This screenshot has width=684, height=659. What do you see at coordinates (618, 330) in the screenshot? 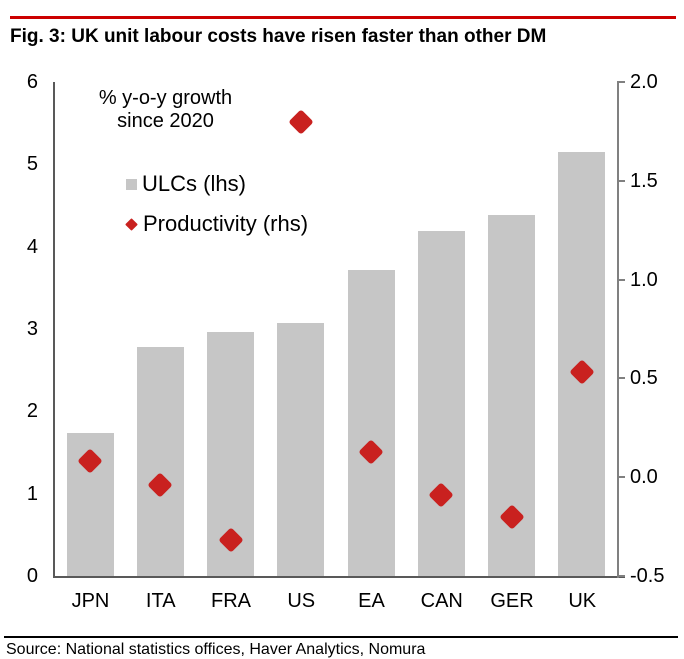
I see `y-axis-right-line` at bounding box center [618, 330].